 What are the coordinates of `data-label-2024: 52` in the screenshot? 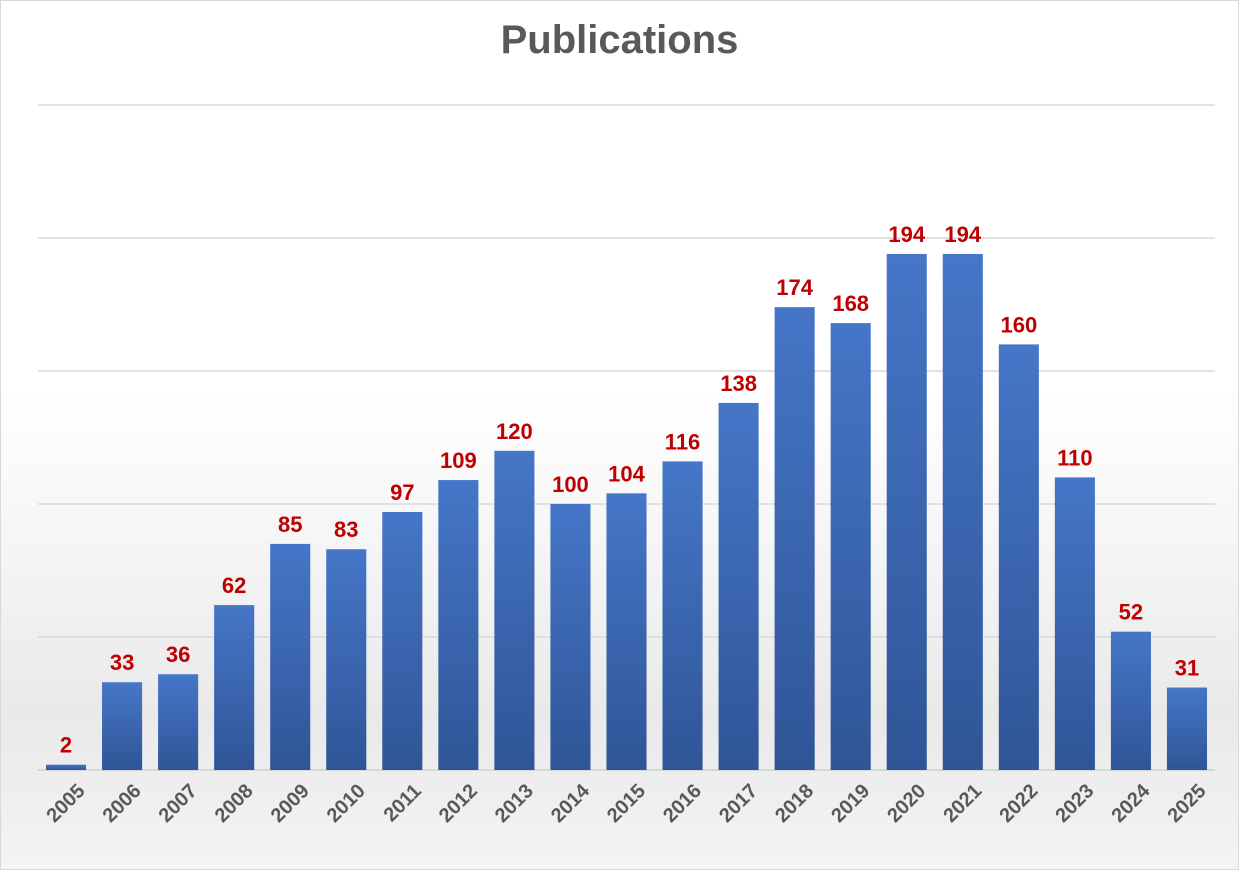 It's located at (1131, 612).